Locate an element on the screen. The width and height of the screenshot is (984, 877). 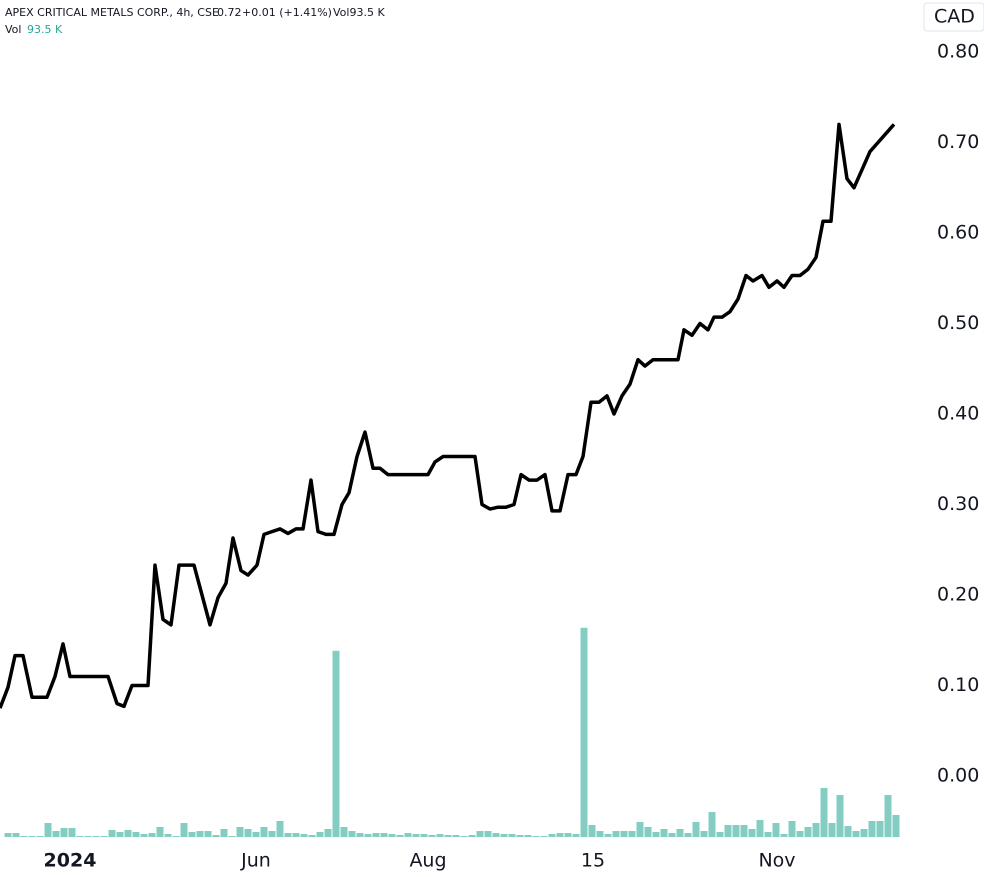
x-tick-label: Jun is located at coordinates (255, 861).